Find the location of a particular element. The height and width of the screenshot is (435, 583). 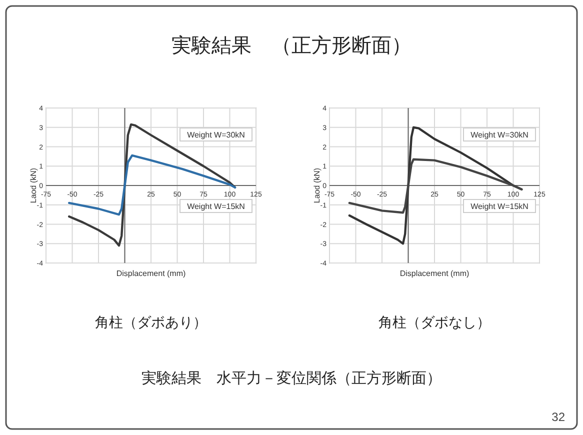

text: 角柱（ダボなし） is located at coordinates (434, 322).